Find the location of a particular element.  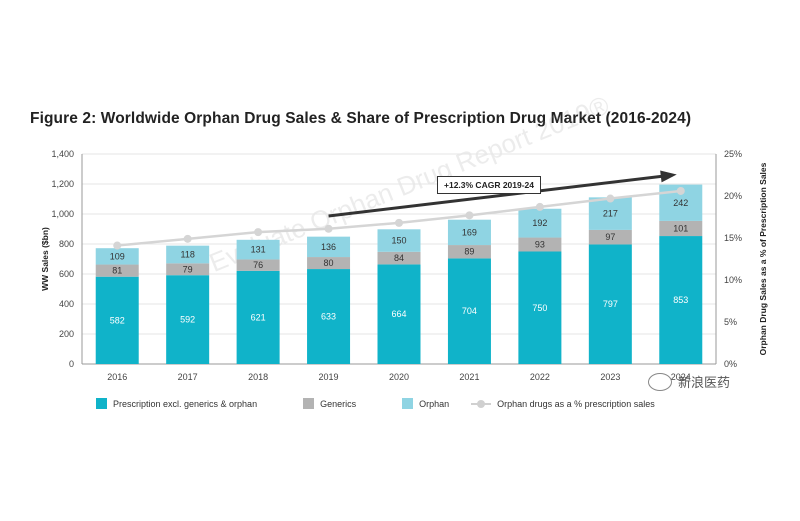

data-label: 84 is located at coordinates (399, 258).